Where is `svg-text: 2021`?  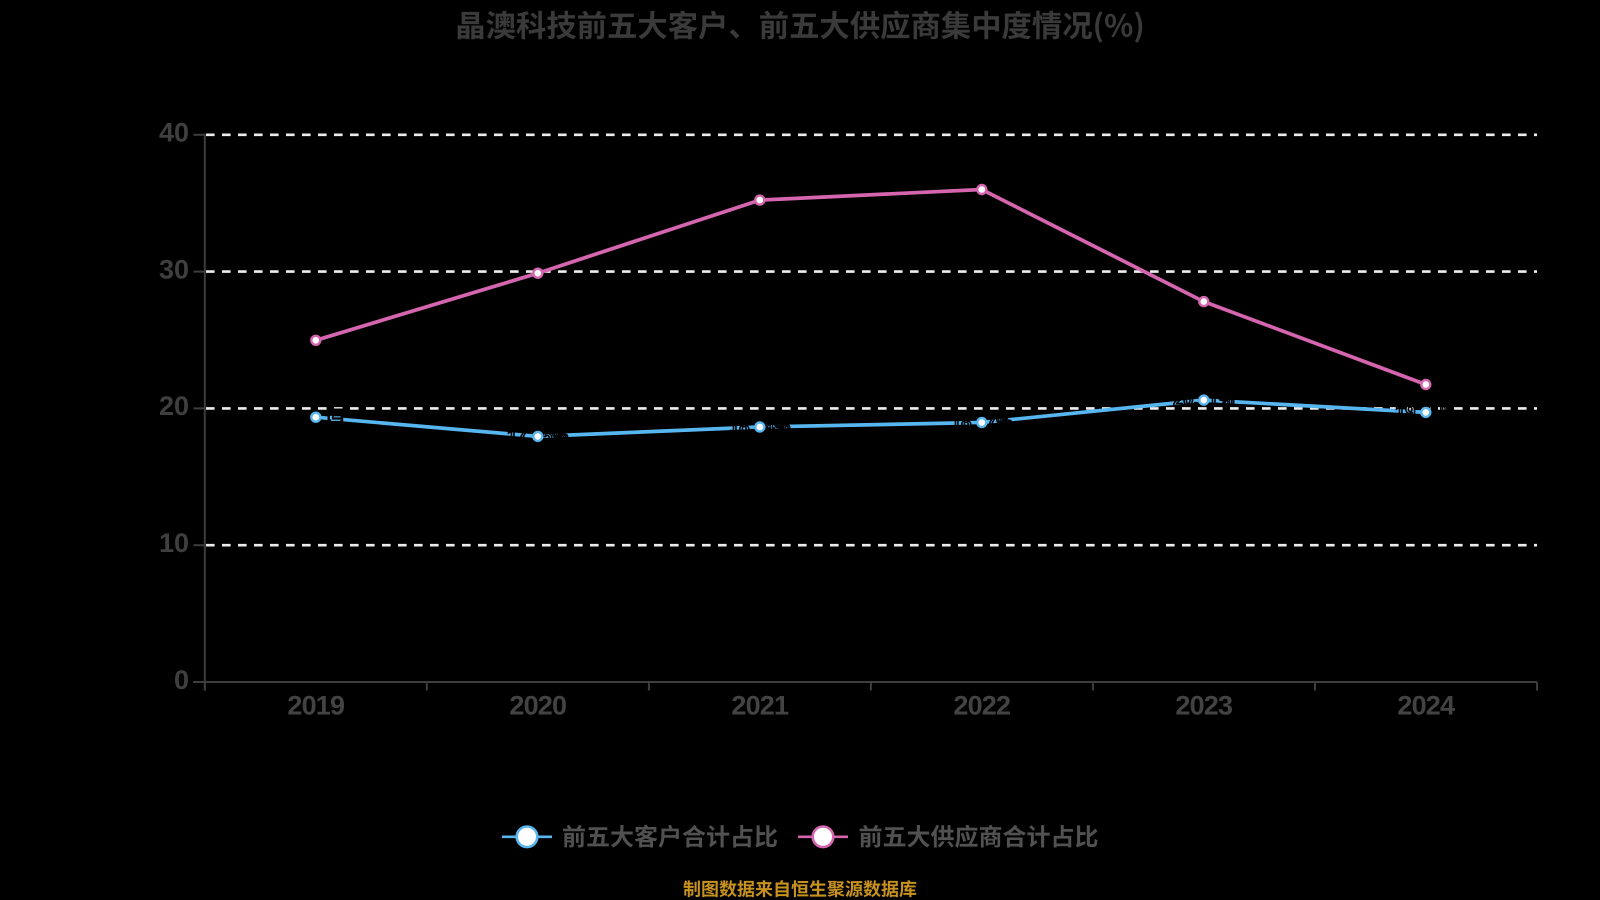 svg-text: 2021 is located at coordinates (760, 705).